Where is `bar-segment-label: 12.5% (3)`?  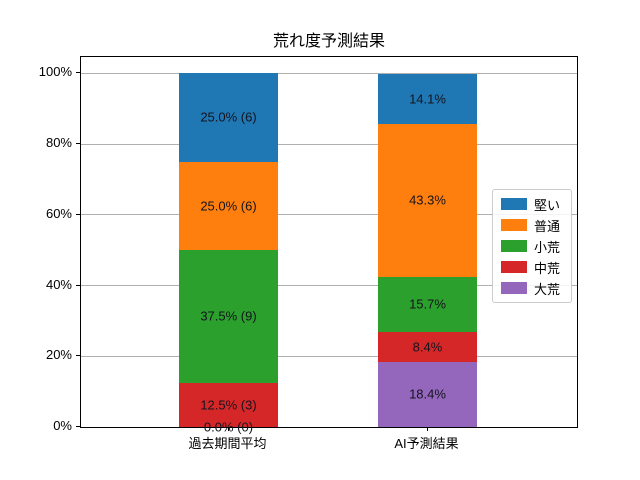
bar-segment-label: 12.5% (3) is located at coordinates (228, 405).